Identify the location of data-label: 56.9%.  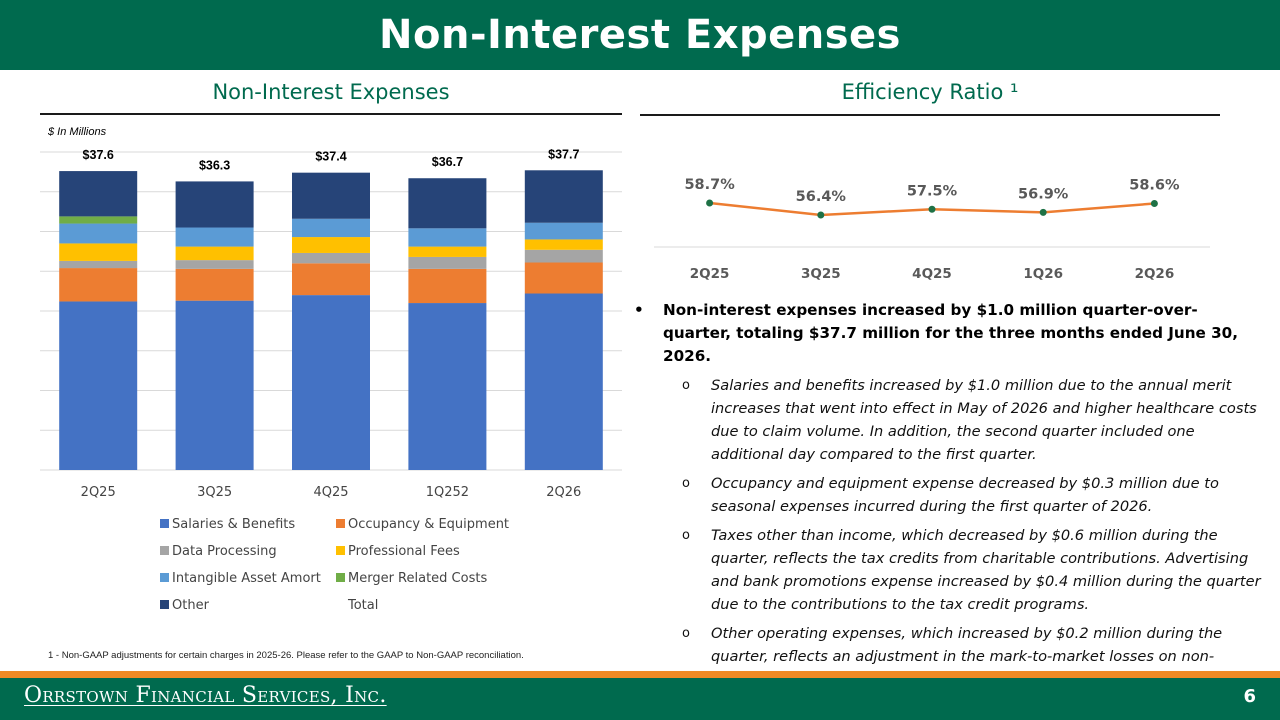
(1043, 194).